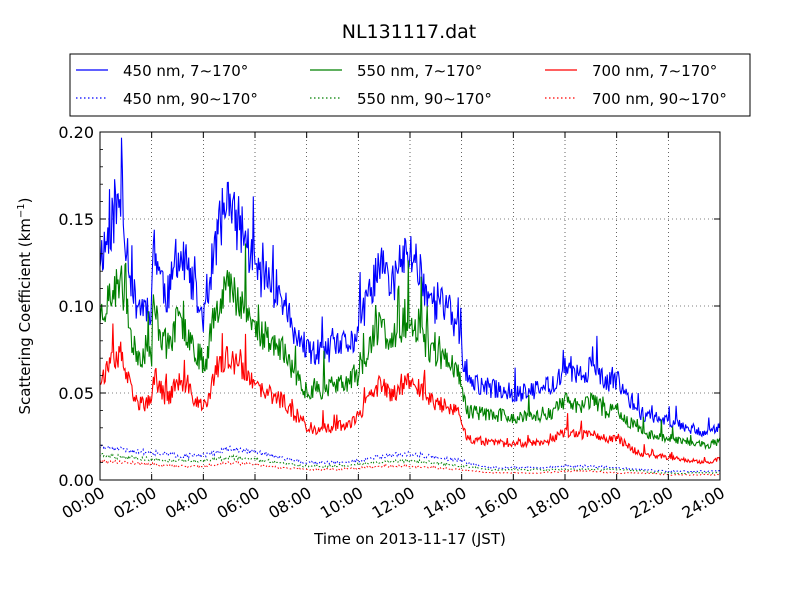 The image size is (800, 600). I want to click on legend-label-1: 450 nm, 7∼170°, so click(185, 71).